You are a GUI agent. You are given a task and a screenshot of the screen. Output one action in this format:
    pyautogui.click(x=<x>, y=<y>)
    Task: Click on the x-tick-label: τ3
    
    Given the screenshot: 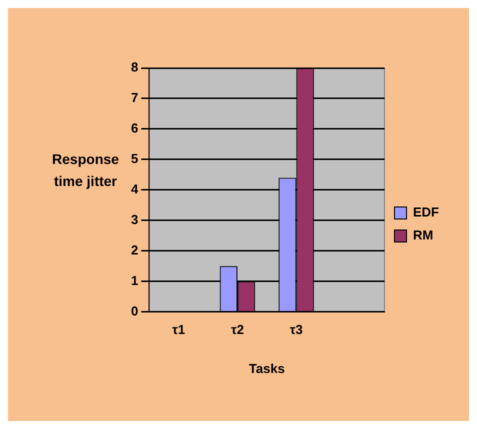 What is the action you would take?
    pyautogui.click(x=296, y=330)
    